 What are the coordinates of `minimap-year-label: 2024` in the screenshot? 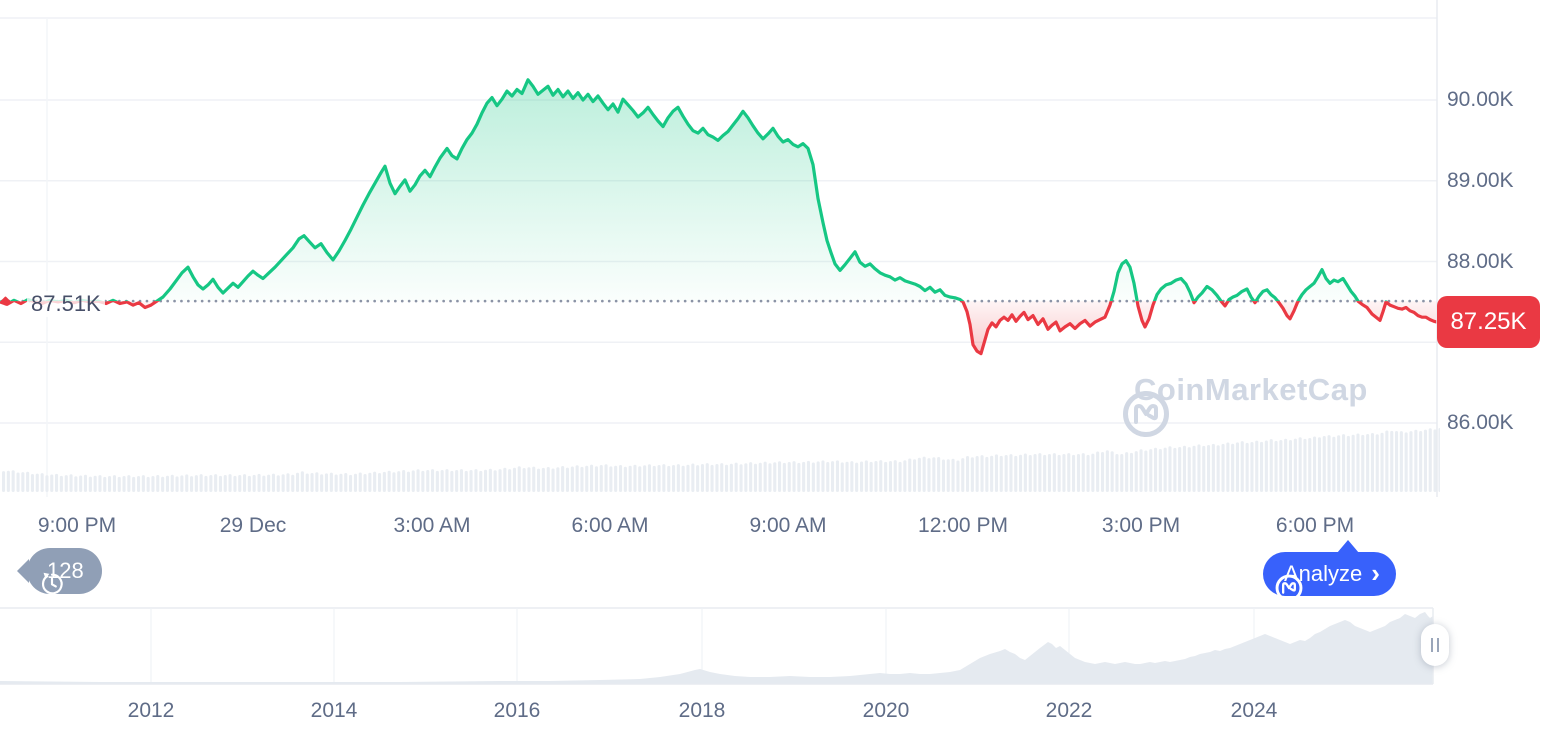 It's located at (1254, 710).